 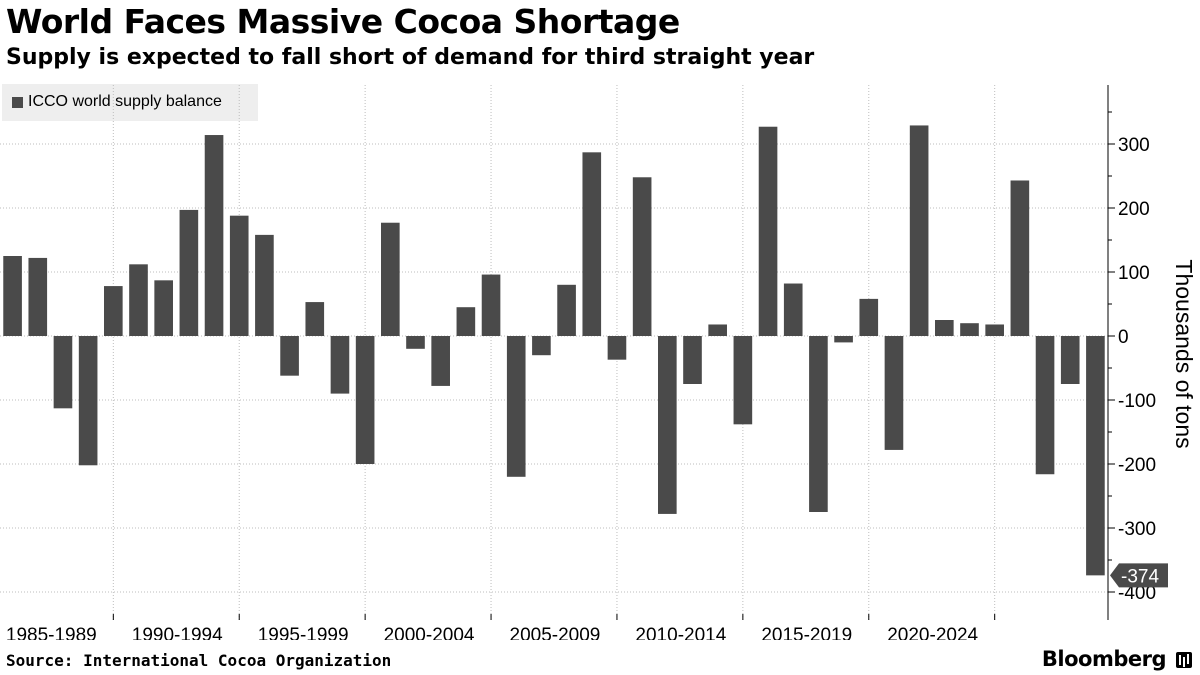 What do you see at coordinates (51, 632) in the screenshot?
I see `x-tick-label: 1985-1989` at bounding box center [51, 632].